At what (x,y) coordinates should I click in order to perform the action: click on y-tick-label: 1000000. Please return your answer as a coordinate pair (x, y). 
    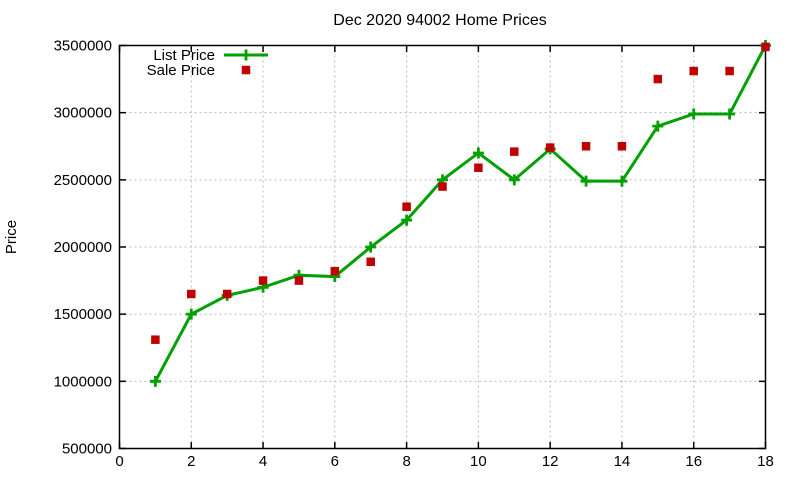
    Looking at the image, I should click on (83, 381).